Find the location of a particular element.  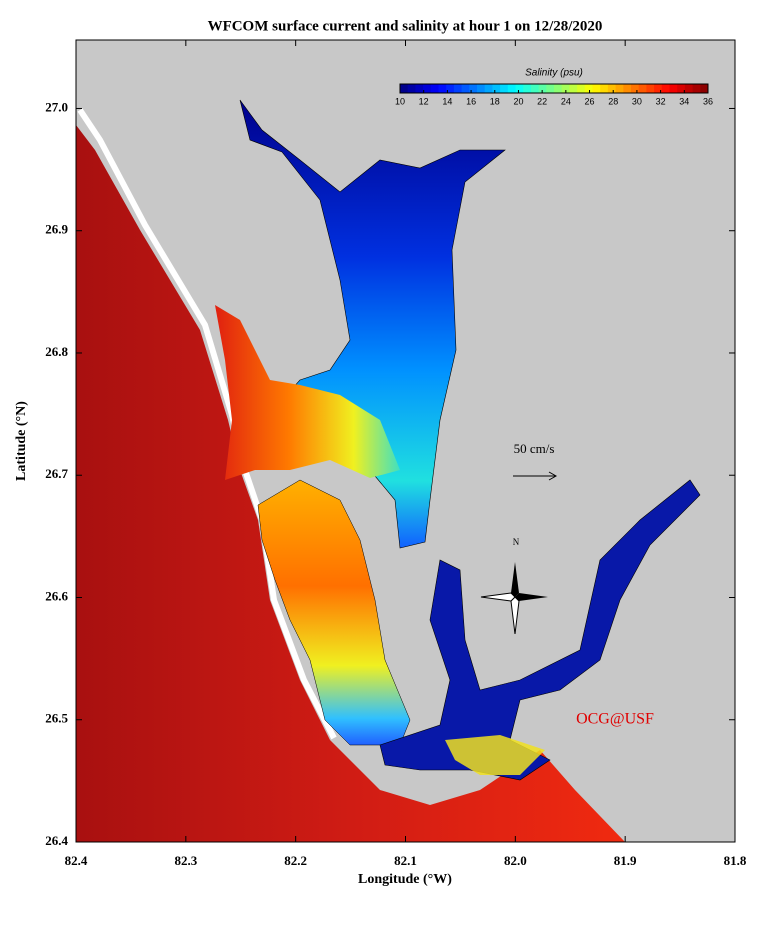

x-tick-label: 81.9 is located at coordinates (625, 860).